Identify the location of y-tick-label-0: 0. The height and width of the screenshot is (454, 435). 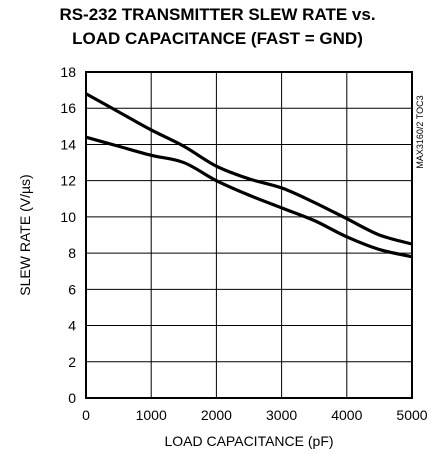
(72, 398).